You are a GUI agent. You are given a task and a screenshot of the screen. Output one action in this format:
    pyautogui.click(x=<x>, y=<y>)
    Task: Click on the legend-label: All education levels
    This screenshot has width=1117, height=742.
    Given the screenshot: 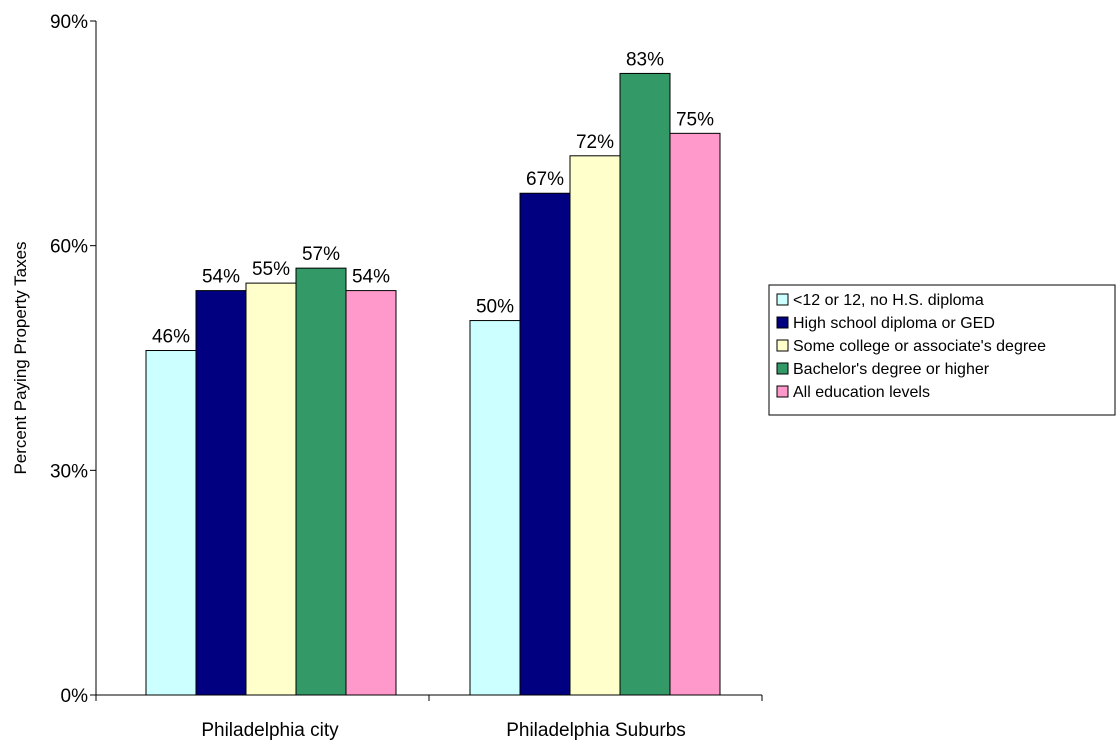 What is the action you would take?
    pyautogui.click(x=861, y=392)
    